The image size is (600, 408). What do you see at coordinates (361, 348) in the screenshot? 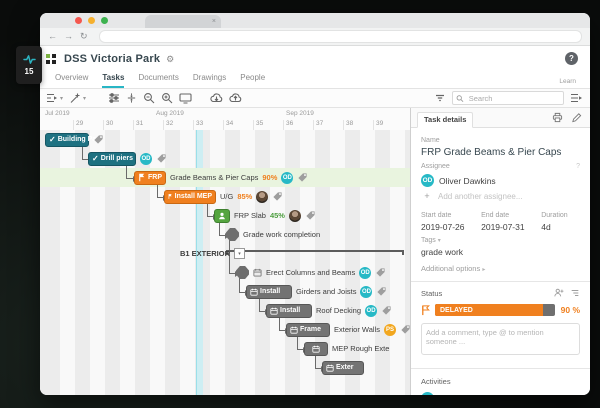
I see `task-label: MEP Rough Exte` at bounding box center [361, 348].